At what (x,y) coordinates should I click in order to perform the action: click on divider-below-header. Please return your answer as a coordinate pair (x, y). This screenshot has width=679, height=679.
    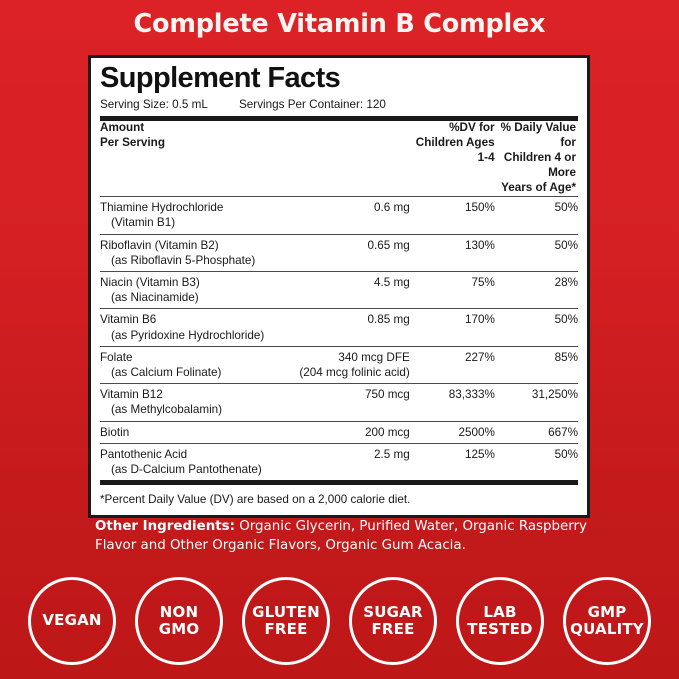
    Looking at the image, I should click on (339, 197).